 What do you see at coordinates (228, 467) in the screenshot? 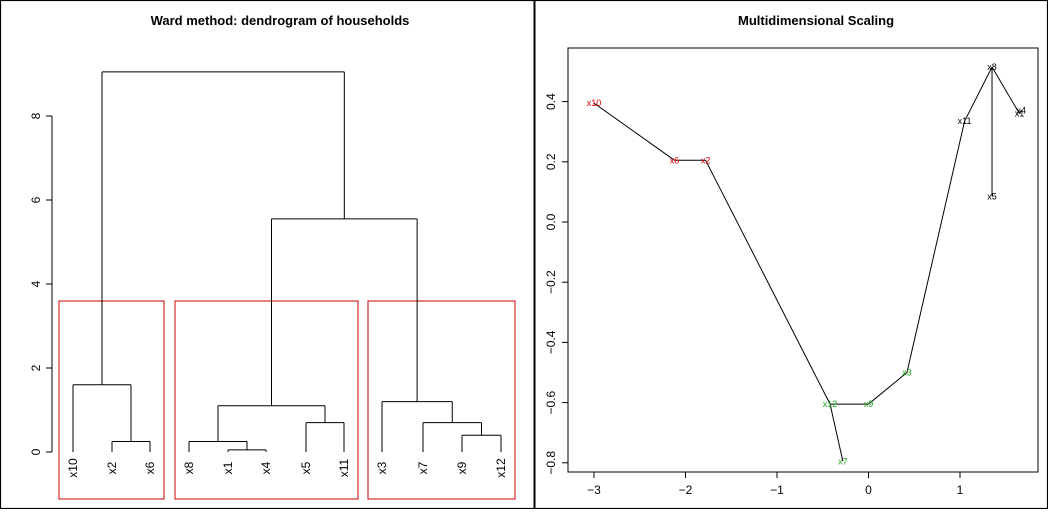
I see `leaf-label-x1: x1` at bounding box center [228, 467].